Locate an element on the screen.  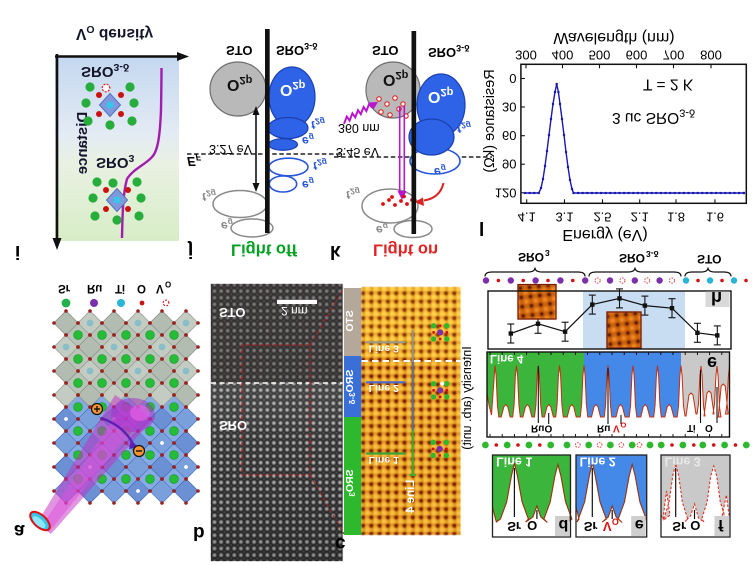
svg-text: 400 is located at coordinates (563, 55).